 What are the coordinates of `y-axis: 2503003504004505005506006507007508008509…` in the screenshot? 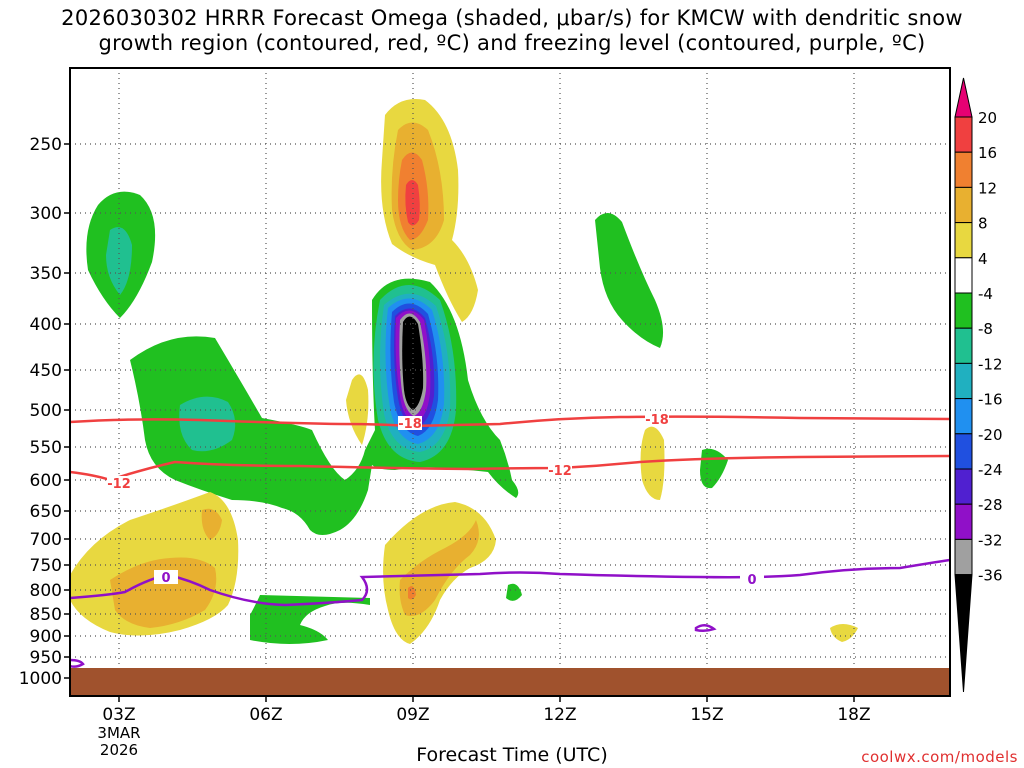 It's located at (44, 412).